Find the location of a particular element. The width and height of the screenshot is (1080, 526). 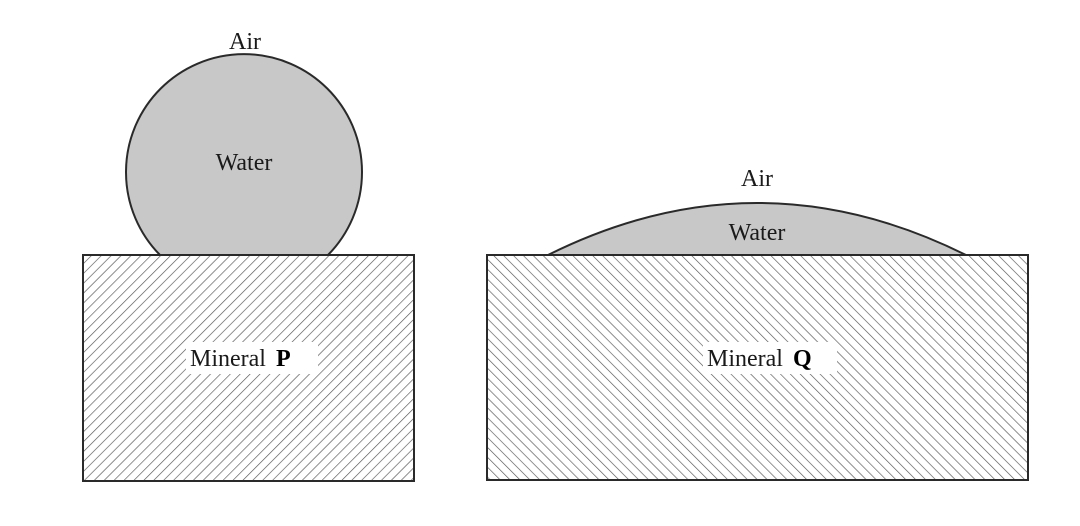

mineral-q-letter: Q is located at coordinates (802, 359).